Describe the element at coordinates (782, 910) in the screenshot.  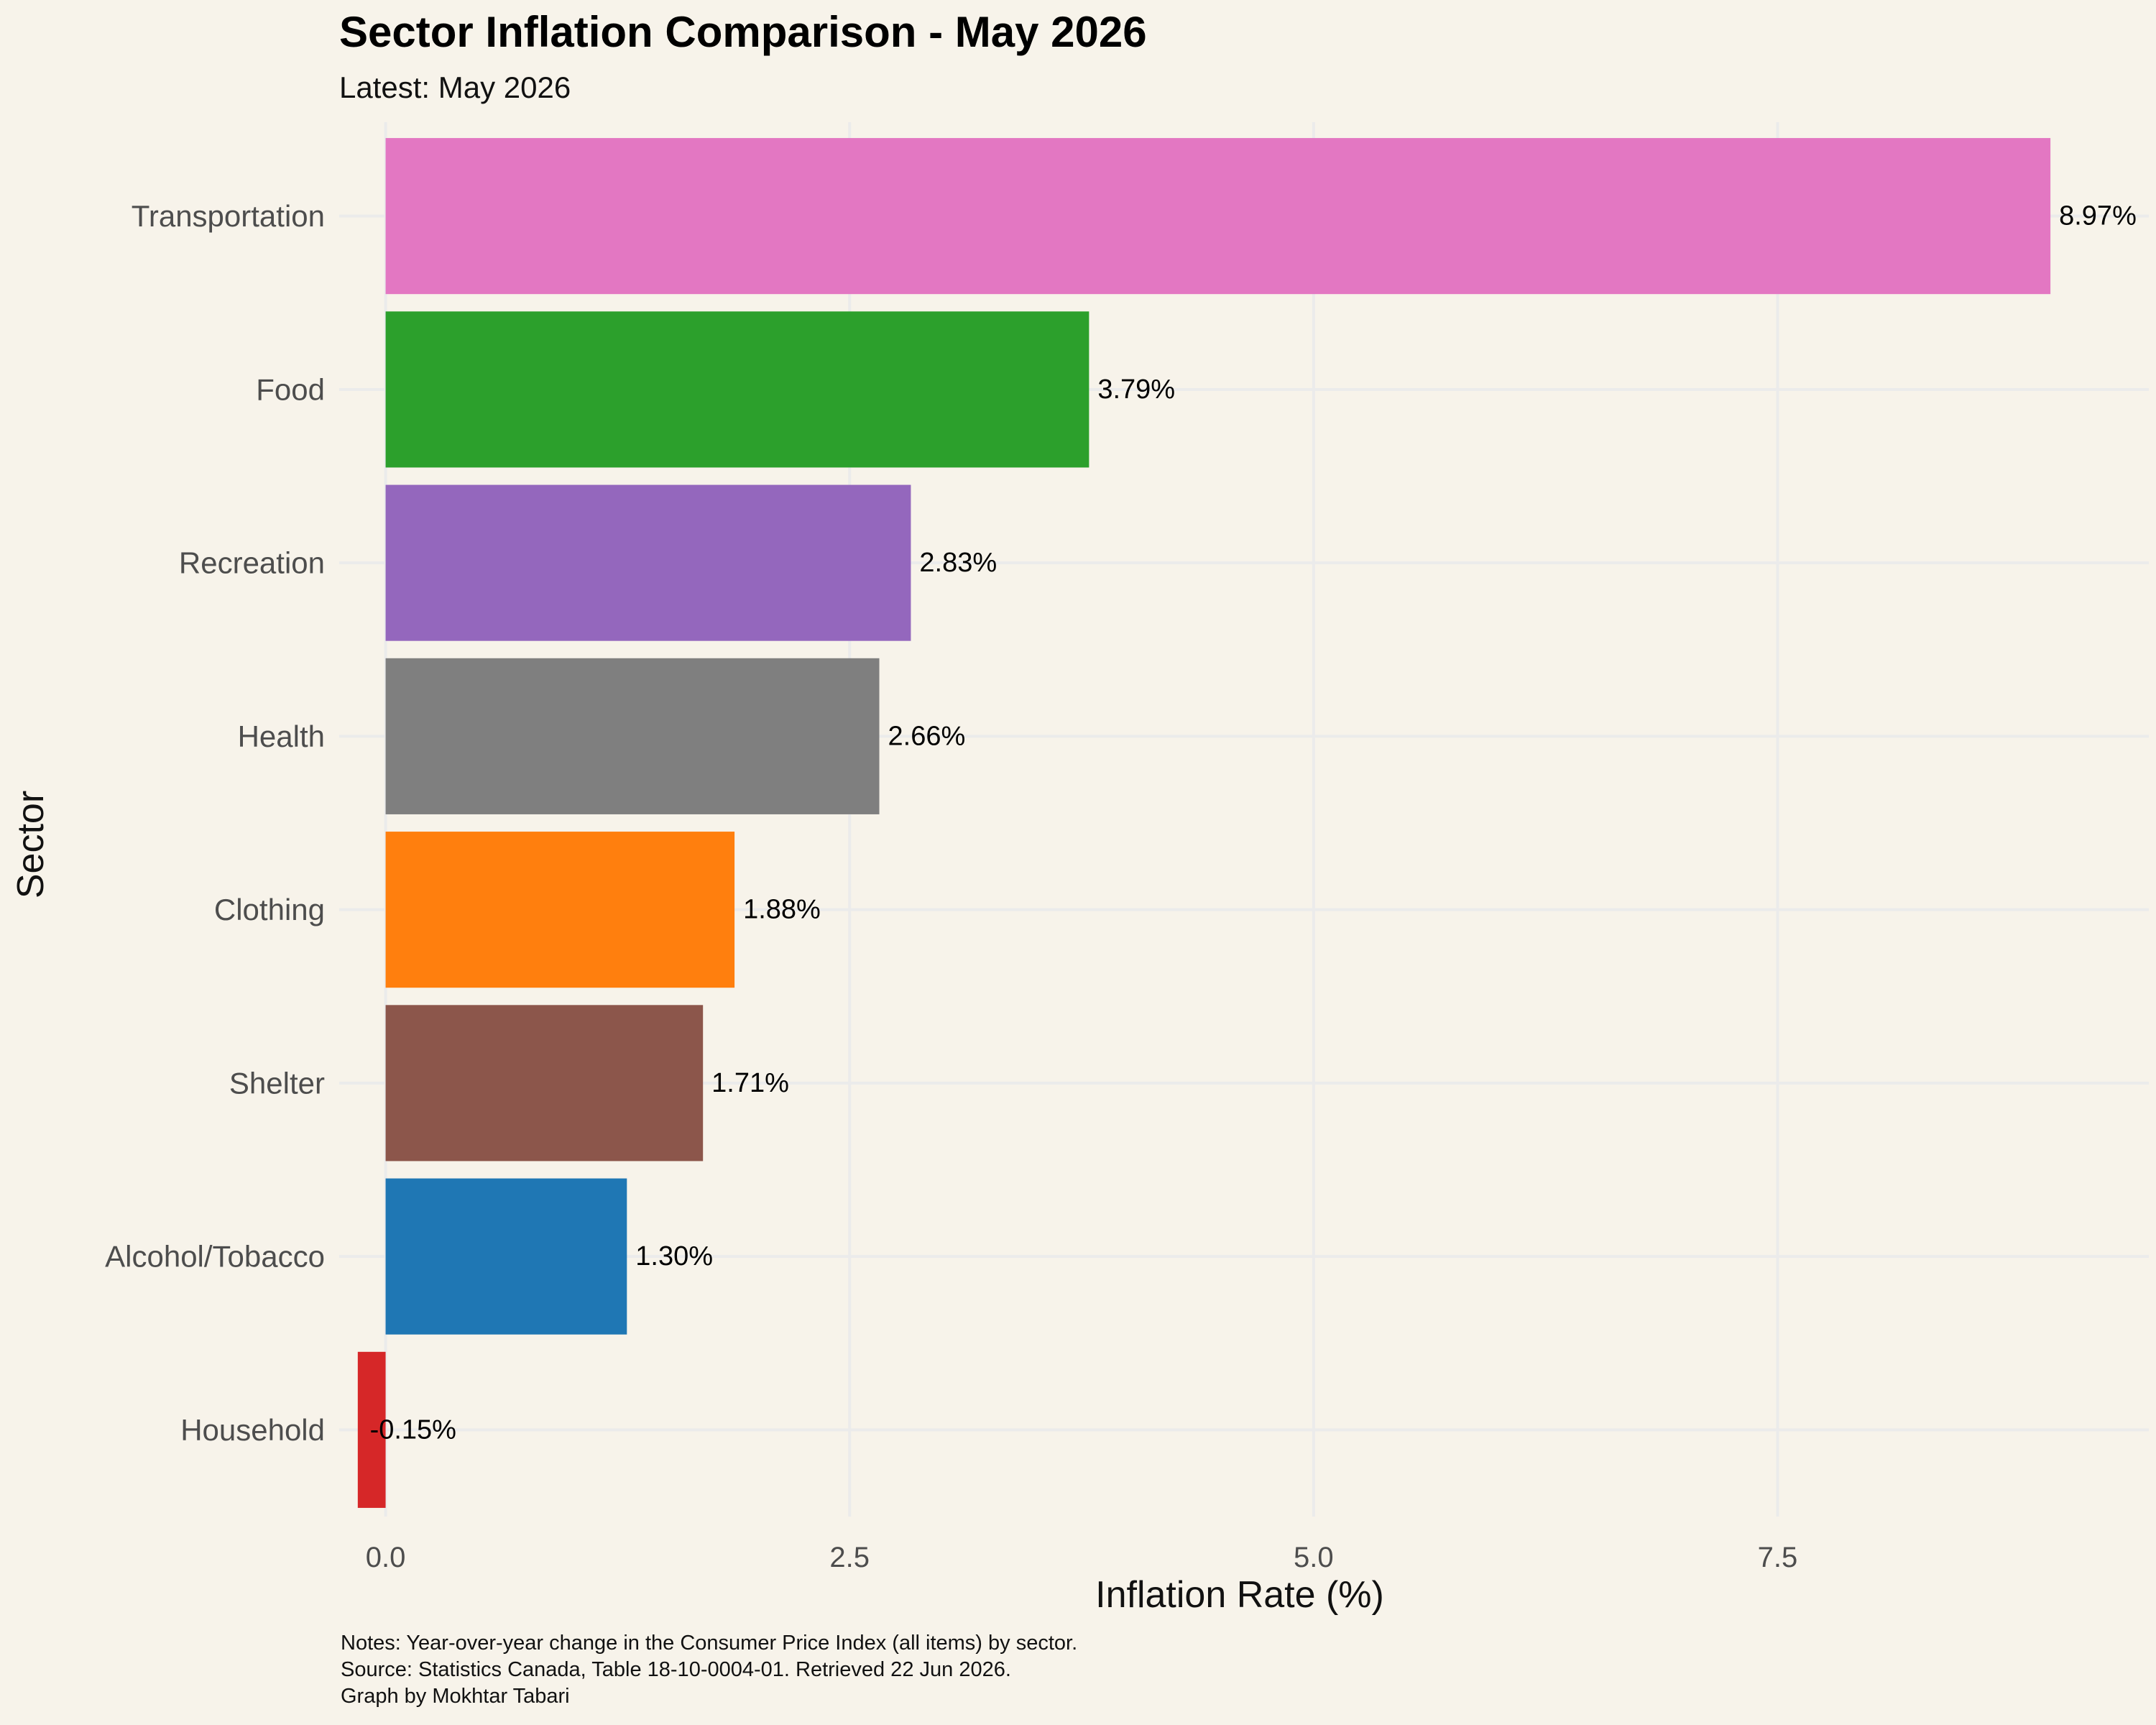
I see `data-label: 1.88%` at that location.